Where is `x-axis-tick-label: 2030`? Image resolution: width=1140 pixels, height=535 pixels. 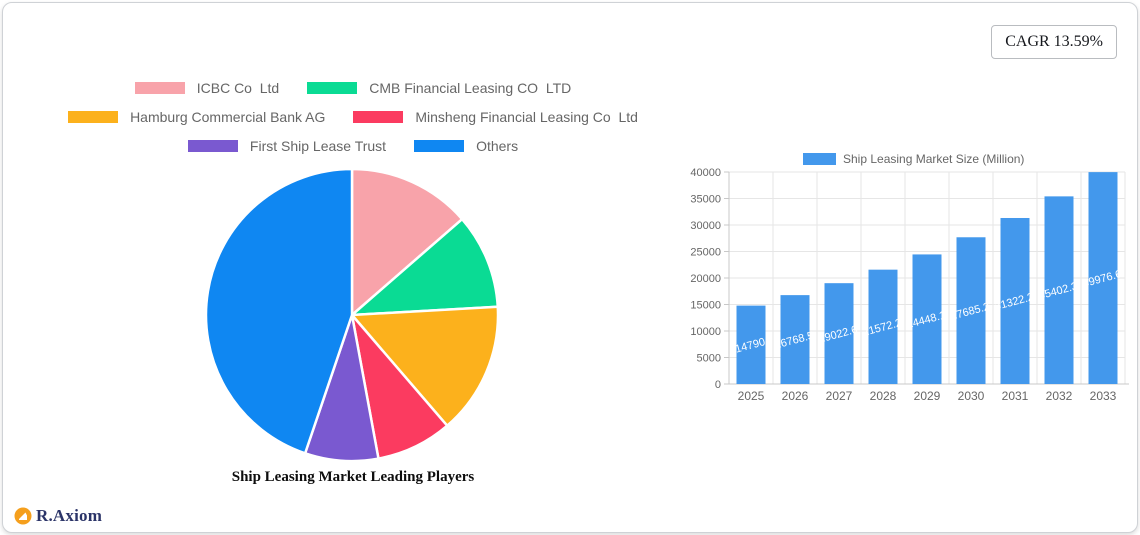
x-axis-tick-label: 2030 is located at coordinates (971, 396).